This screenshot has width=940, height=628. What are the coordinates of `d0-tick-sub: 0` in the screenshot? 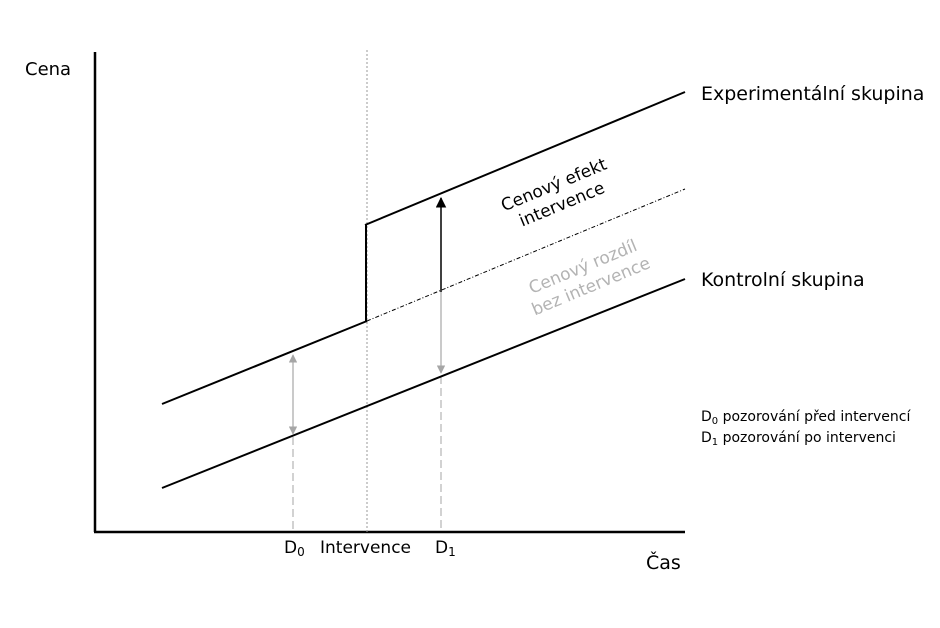 It's located at (301, 552).